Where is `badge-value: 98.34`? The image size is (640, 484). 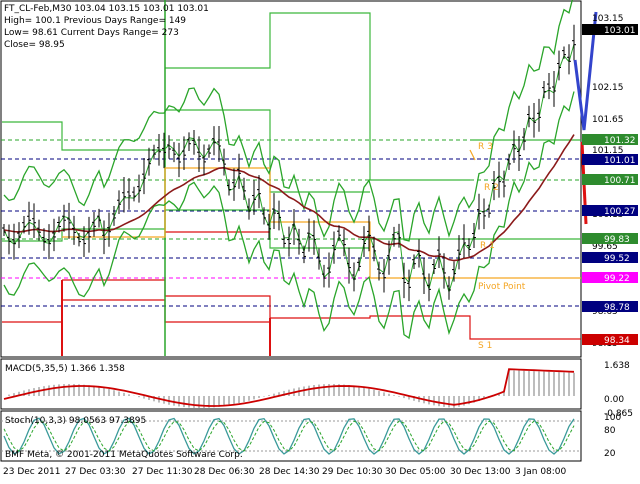
badge-value: 98.34 is located at coordinates (617, 341).